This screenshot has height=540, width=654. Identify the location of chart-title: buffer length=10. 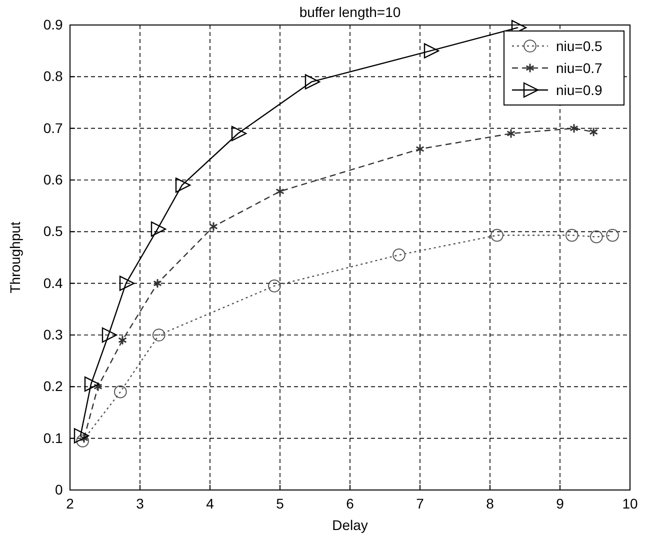
(350, 12).